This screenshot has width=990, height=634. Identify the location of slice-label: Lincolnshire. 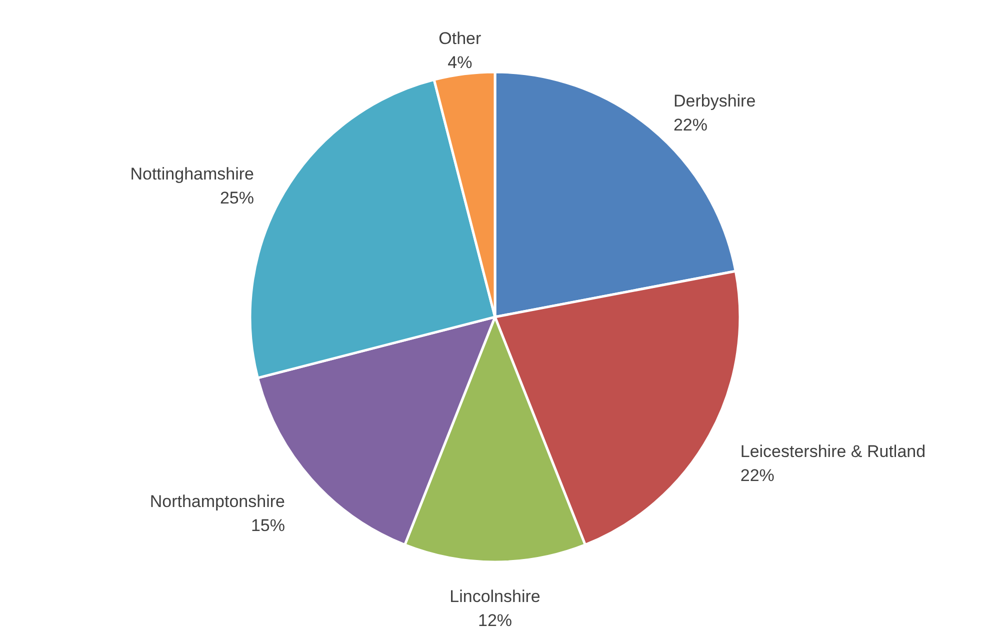
(495, 596).